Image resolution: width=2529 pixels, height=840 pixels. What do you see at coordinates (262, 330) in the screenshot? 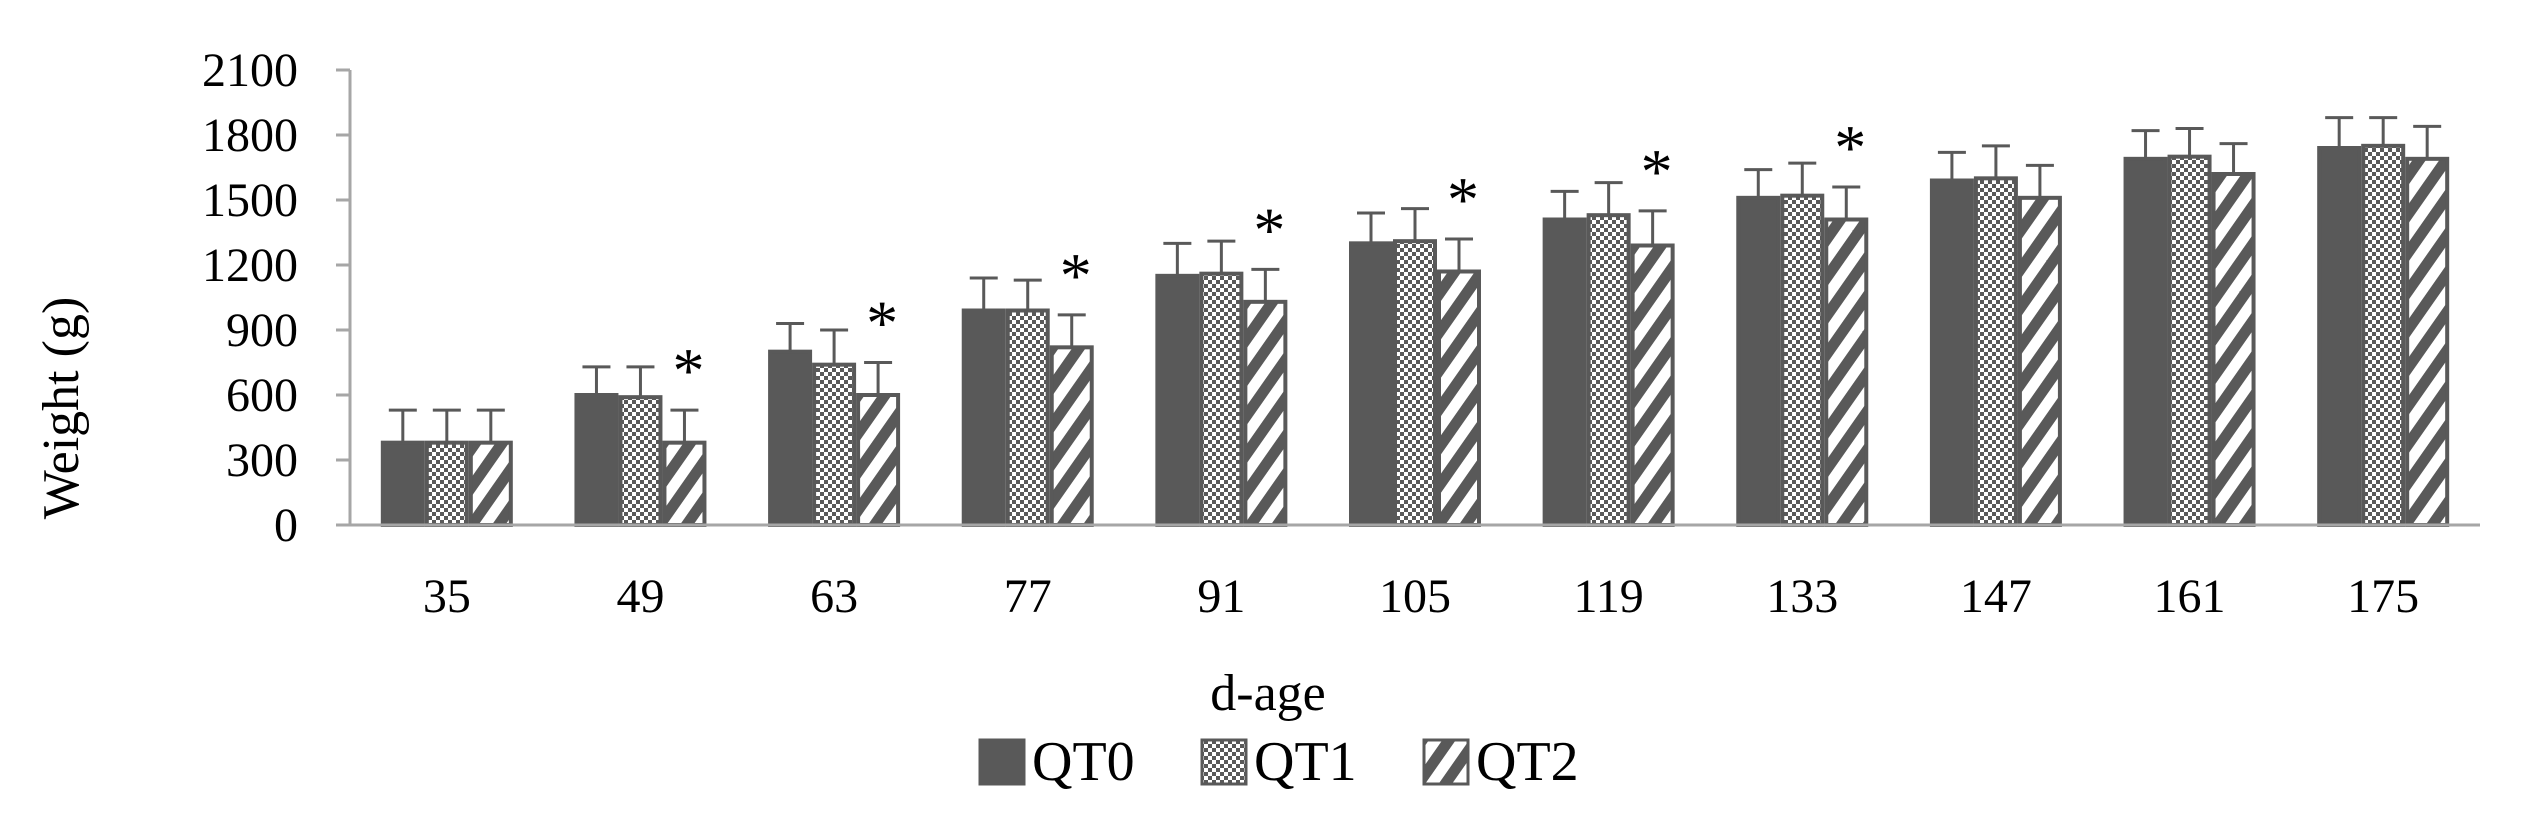
I see `y-tick-label-900: 900` at bounding box center [262, 330].